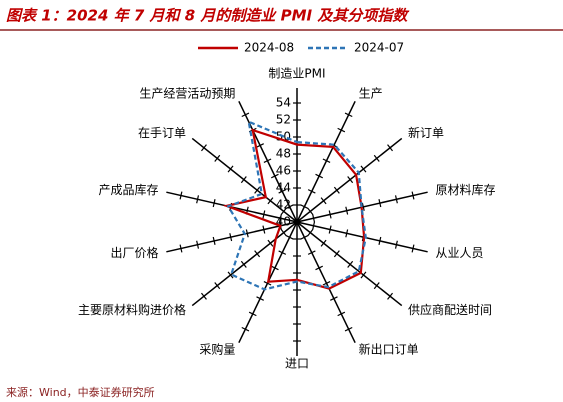 The image size is (563, 402). What do you see at coordinates (371, 94) in the screenshot?
I see `axis-label: 生产` at bounding box center [371, 94].